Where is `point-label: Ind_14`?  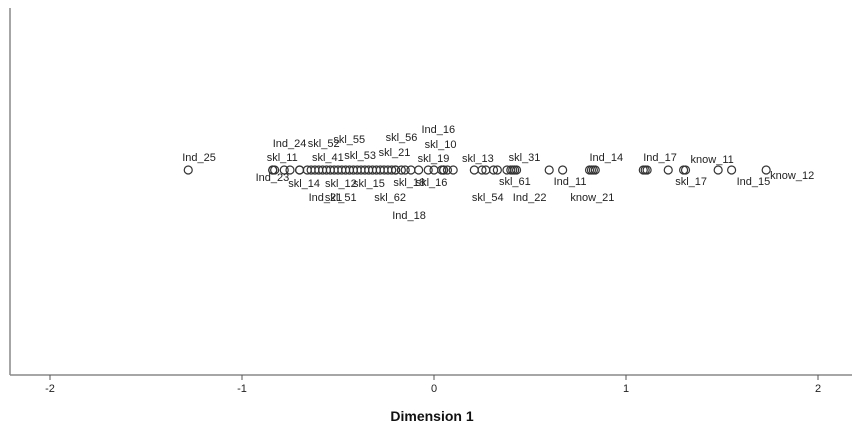
point-label: Ind_14 is located at coordinates (606, 158).